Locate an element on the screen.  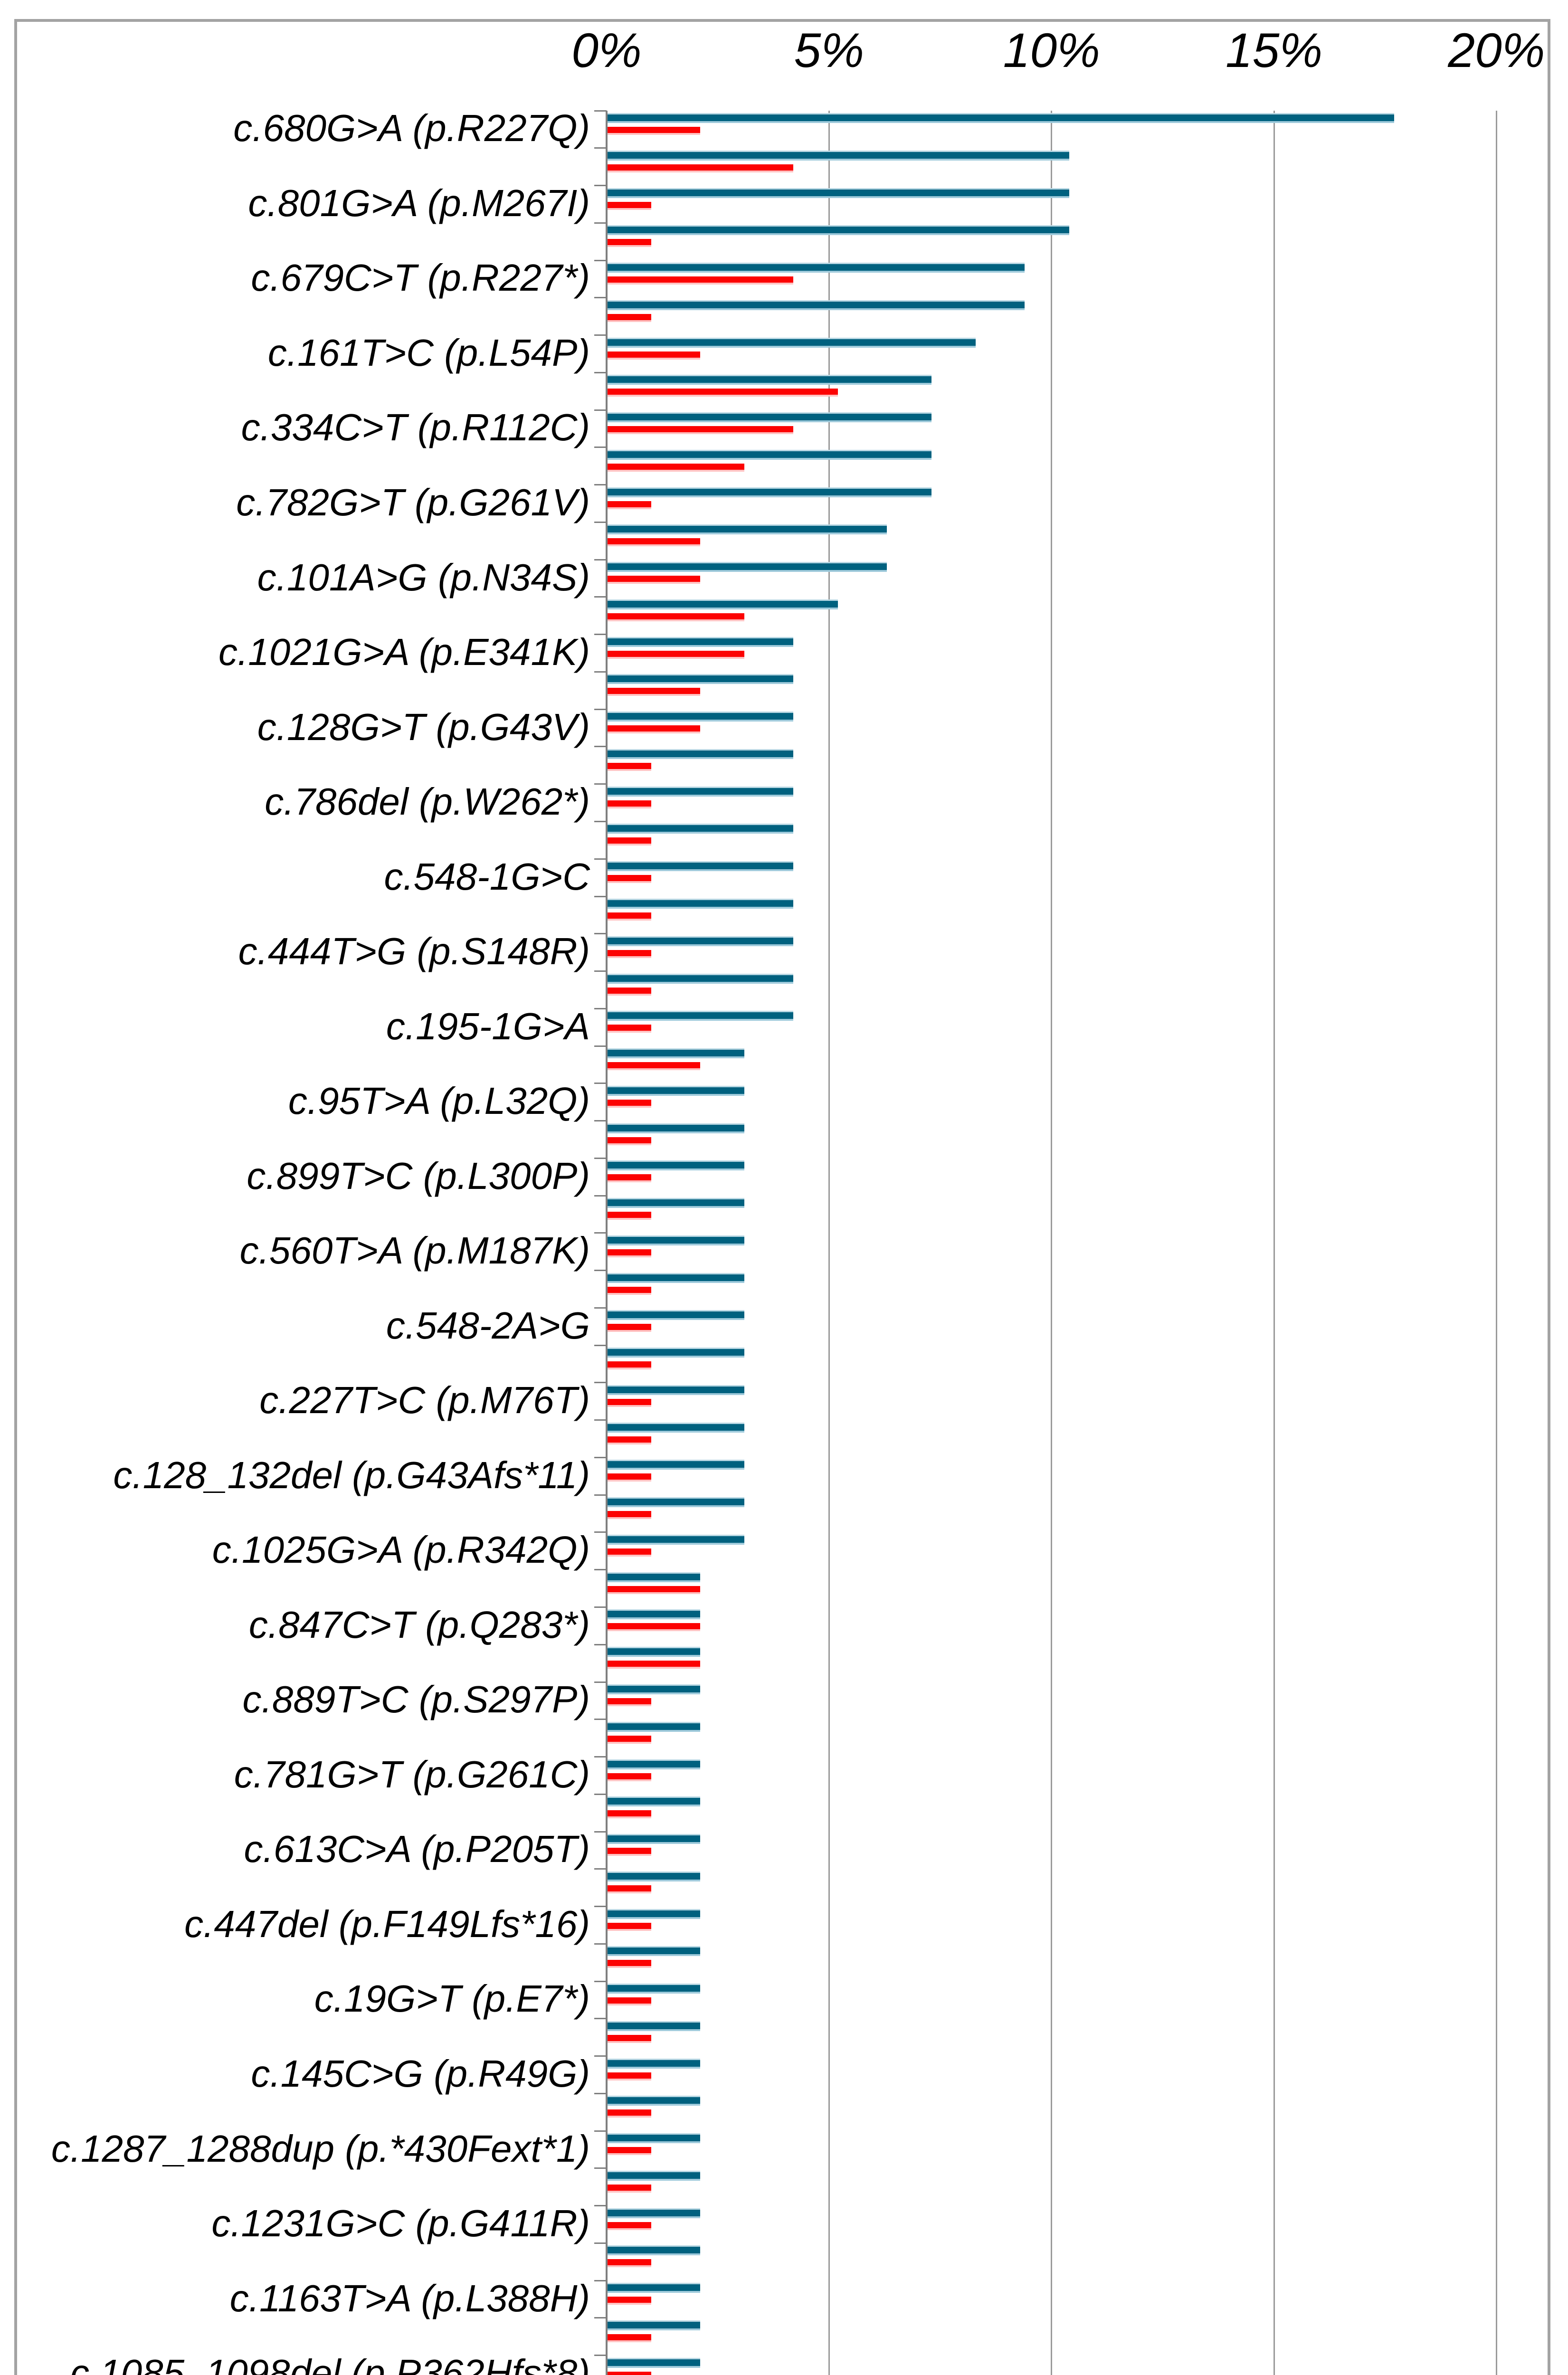
category-label: c.447del (p.F149Lfs*16) is located at coordinates (387, 1924).